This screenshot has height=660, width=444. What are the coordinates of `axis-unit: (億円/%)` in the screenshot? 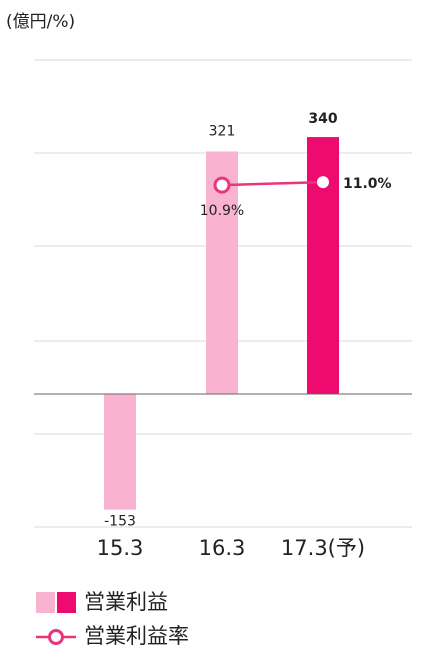 It's located at (40, 22).